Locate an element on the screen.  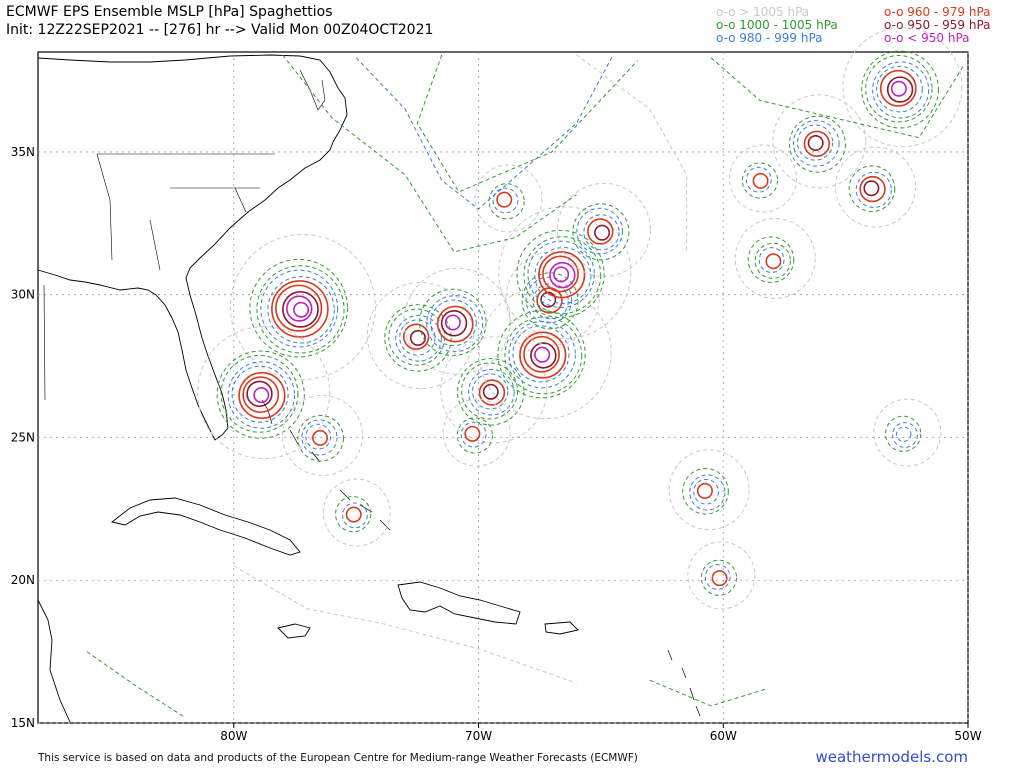
lon-tick-label: 70W is located at coordinates (478, 736).